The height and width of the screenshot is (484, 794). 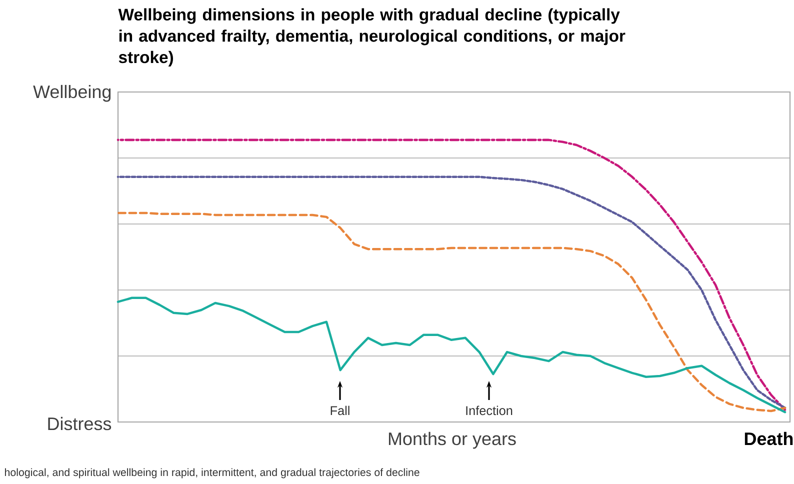 I want to click on text: Months or years, so click(x=452, y=440).